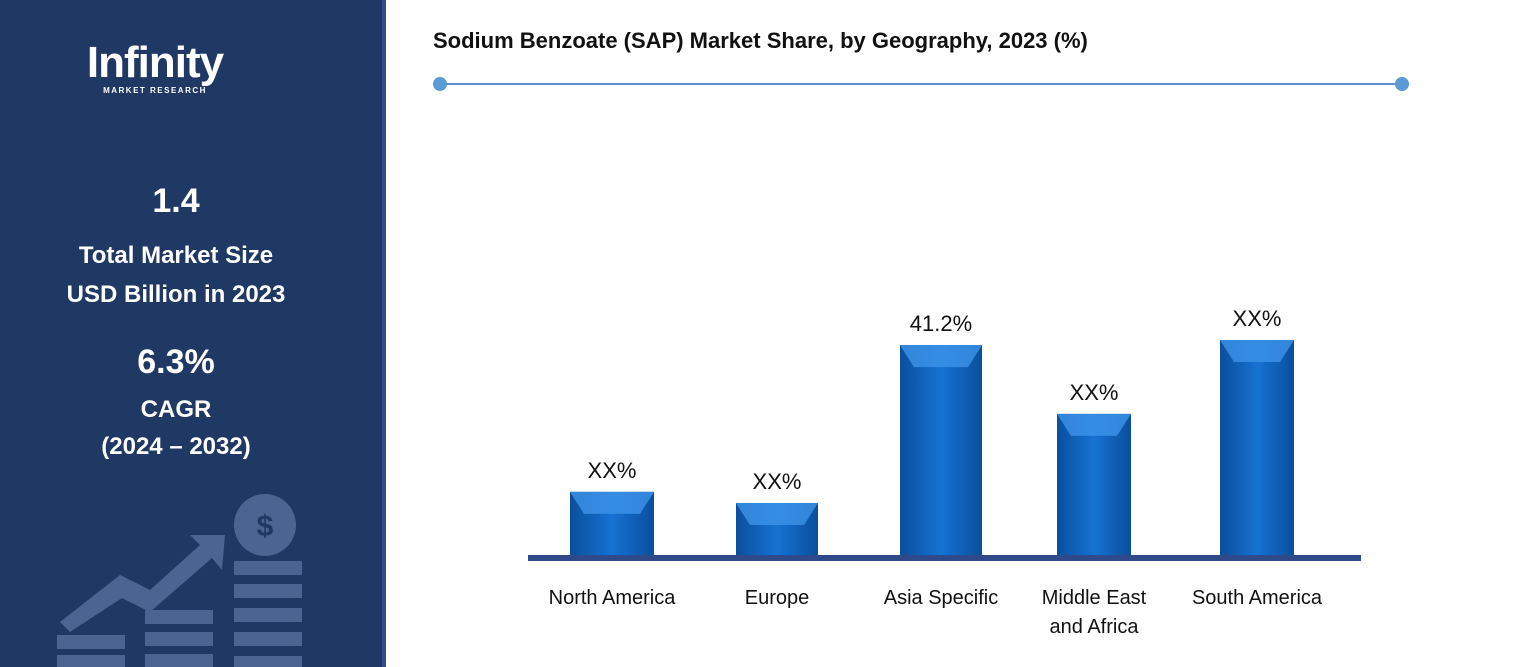 Image resolution: width=1518 pixels, height=667 pixels. What do you see at coordinates (176, 409) in the screenshot?
I see `cagr-label: CAGR` at bounding box center [176, 409].